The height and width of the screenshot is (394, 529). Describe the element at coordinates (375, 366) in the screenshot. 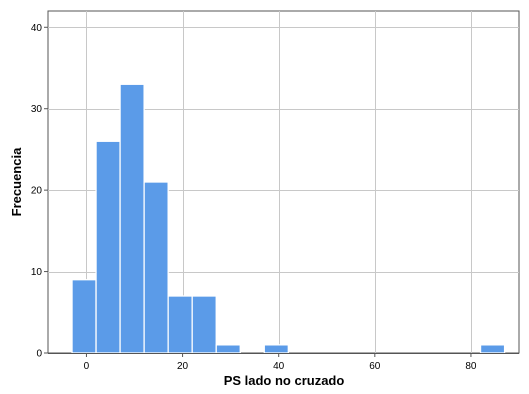

I see `x-tick-label: 60` at that location.